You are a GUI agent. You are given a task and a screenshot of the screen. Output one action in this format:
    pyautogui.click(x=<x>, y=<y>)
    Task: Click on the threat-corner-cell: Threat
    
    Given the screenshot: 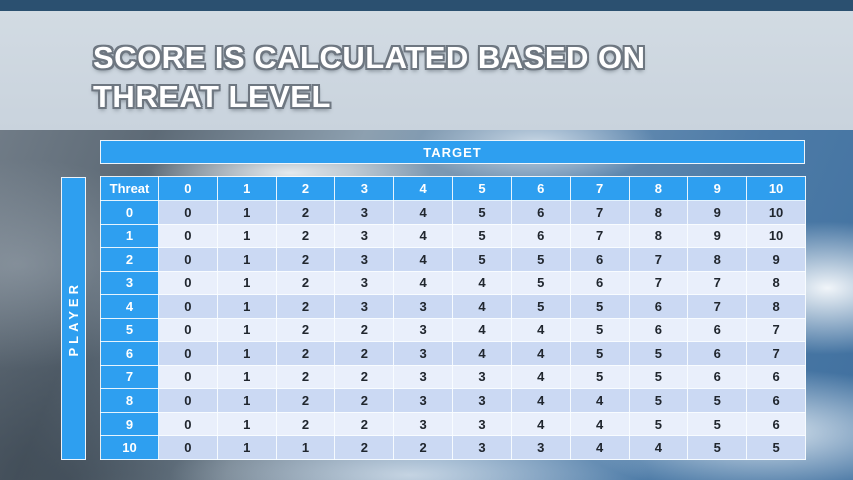 What is the action you would take?
    pyautogui.click(x=129, y=188)
    